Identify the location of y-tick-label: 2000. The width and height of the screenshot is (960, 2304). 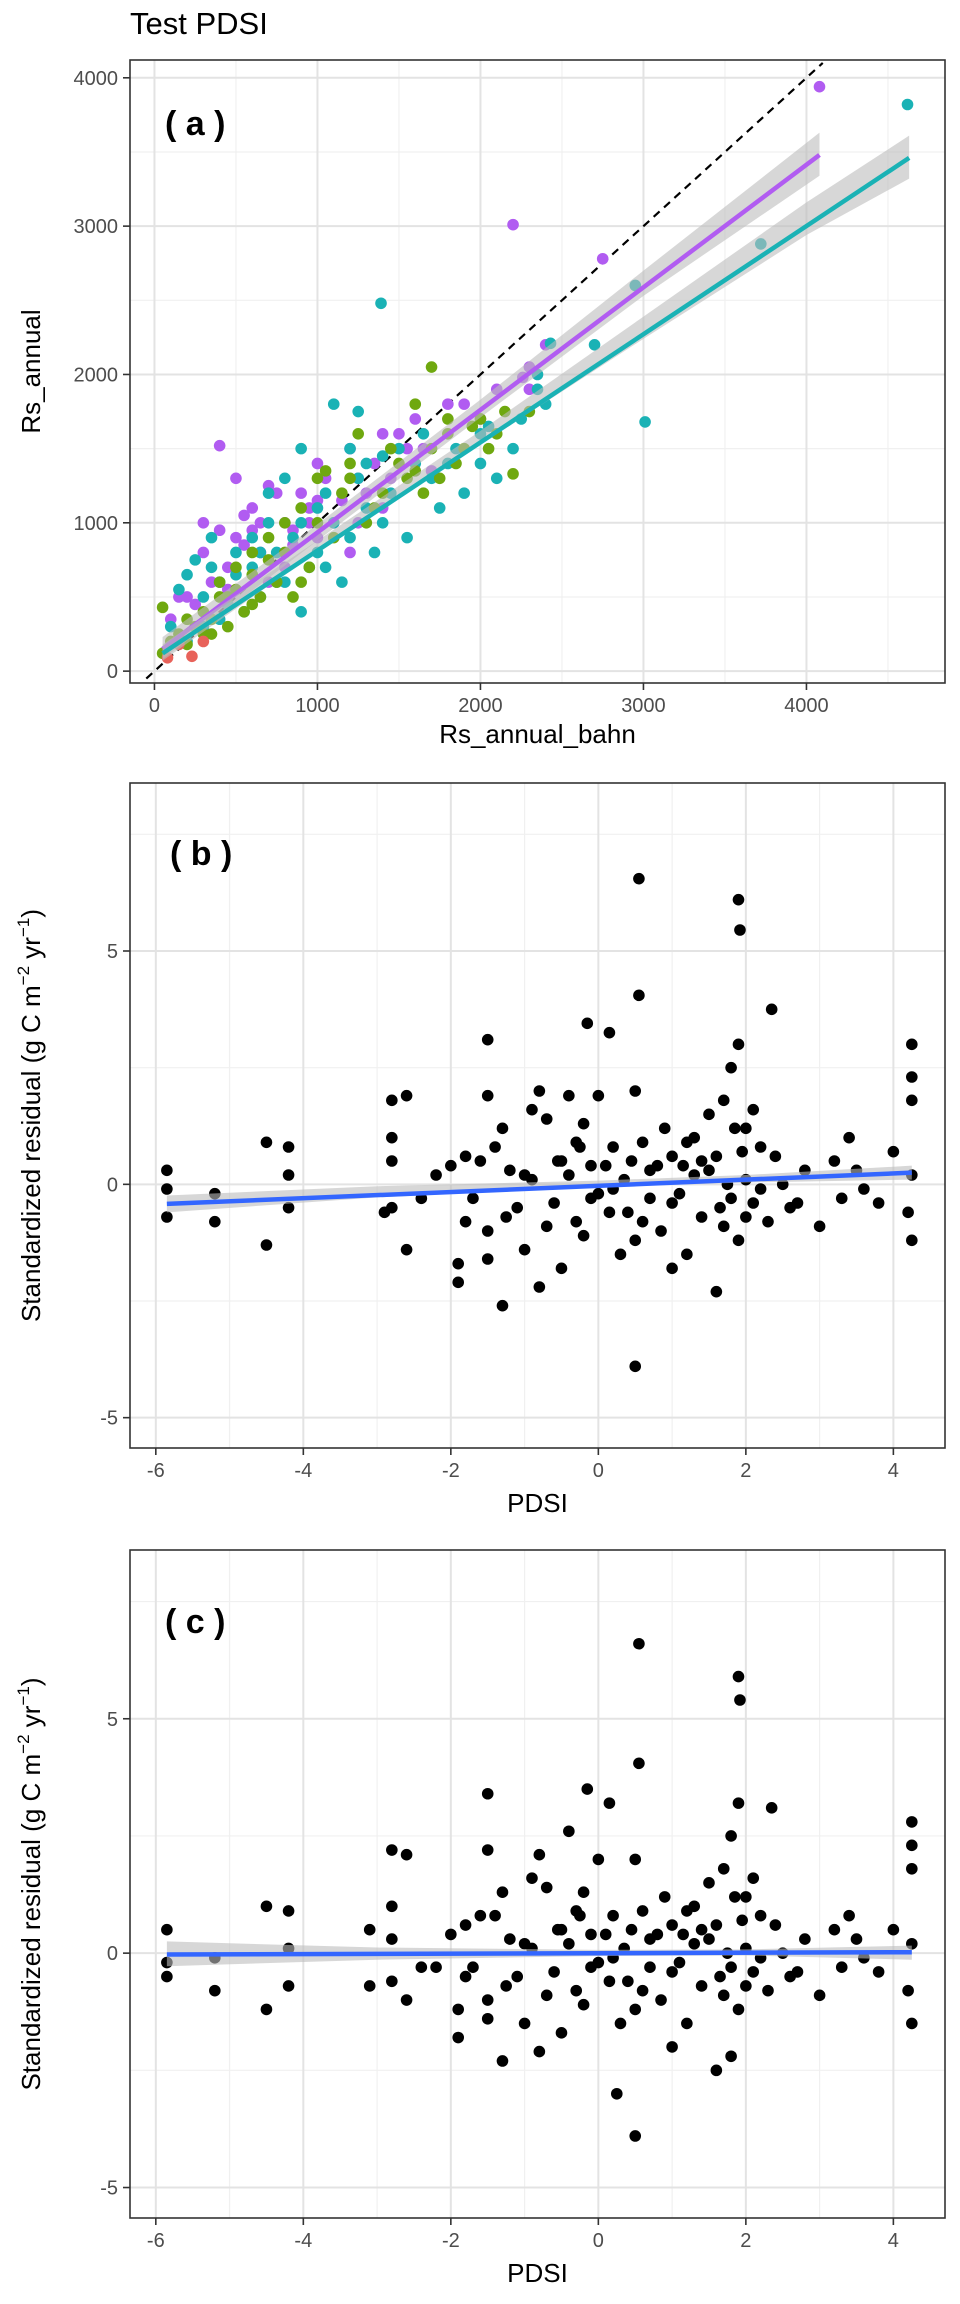
(96, 375).